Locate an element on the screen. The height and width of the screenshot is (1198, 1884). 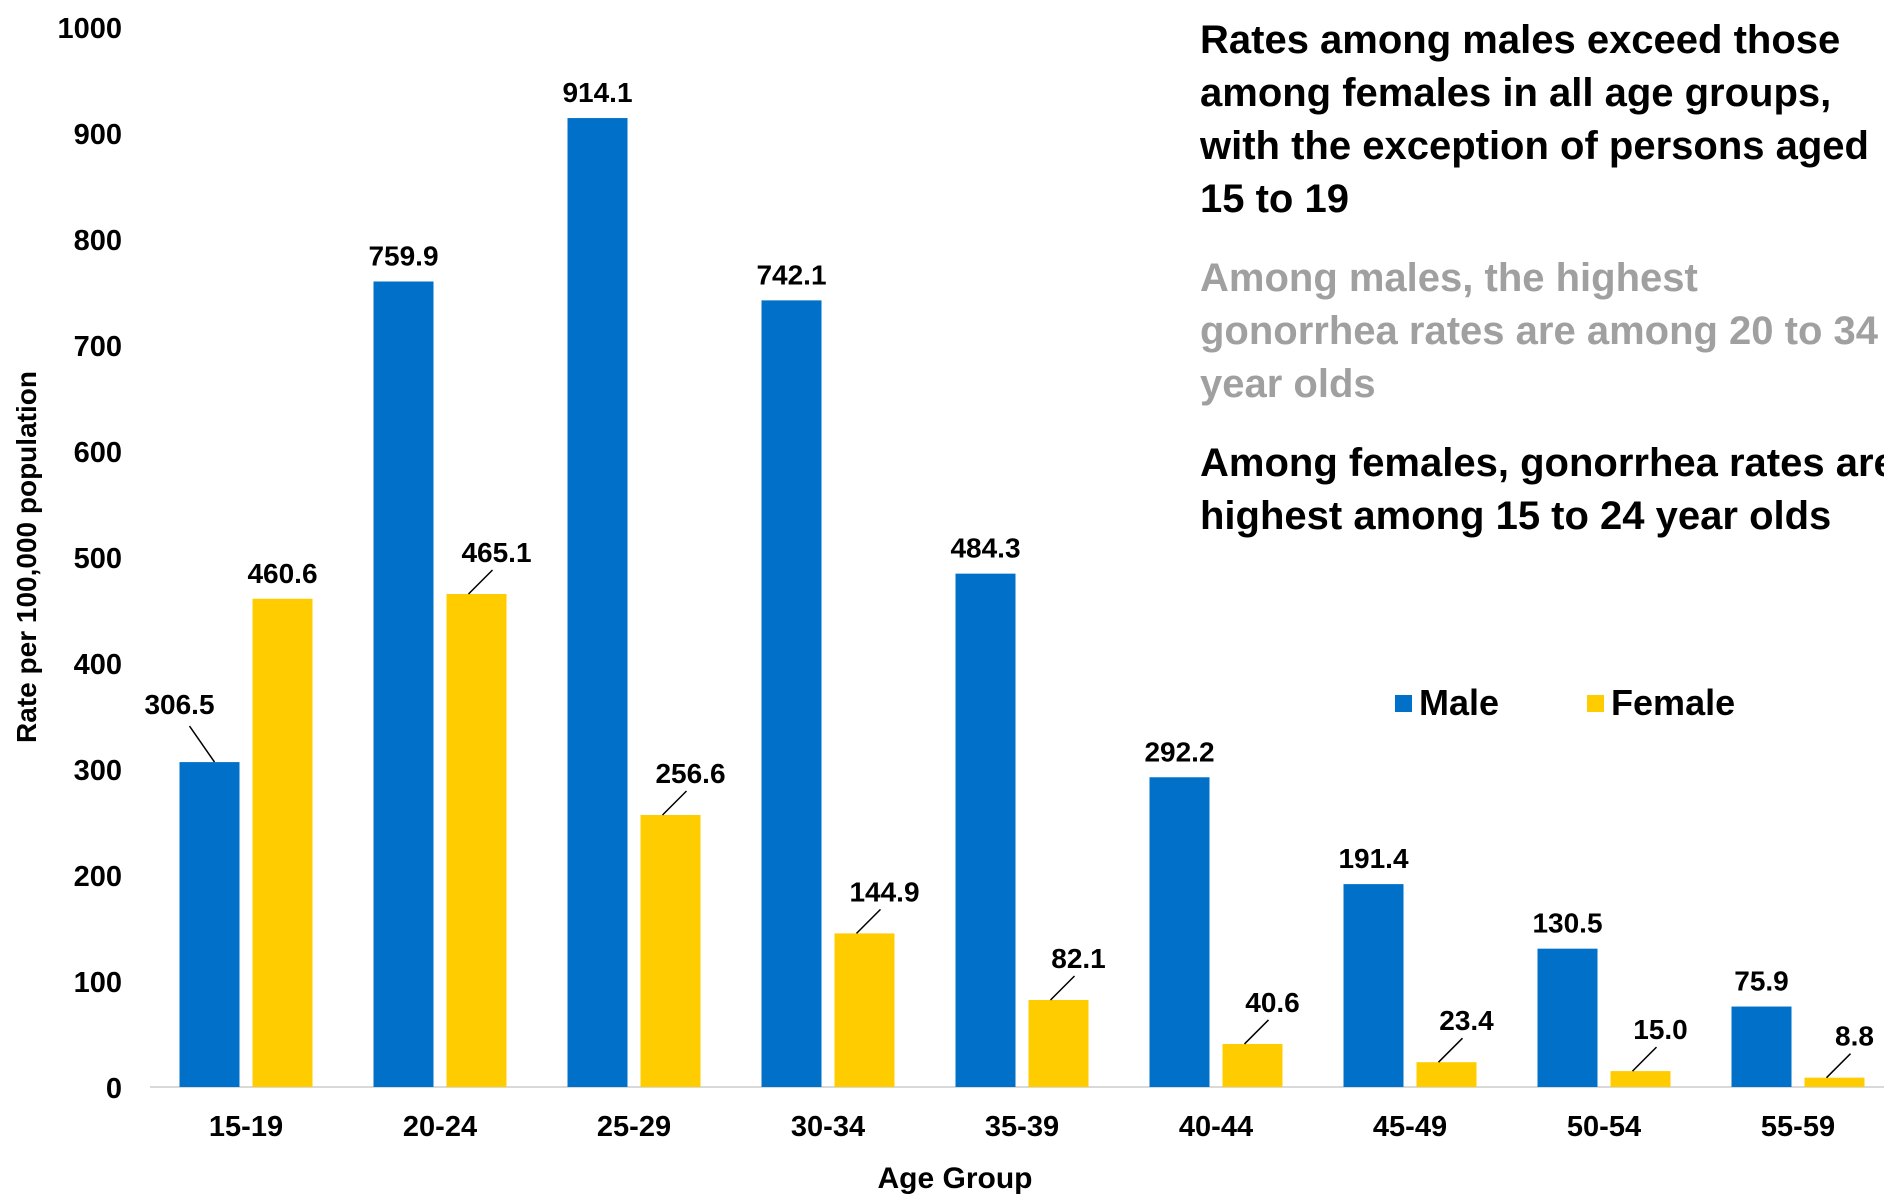
y-tick-label: 1000 is located at coordinates (89, 29).